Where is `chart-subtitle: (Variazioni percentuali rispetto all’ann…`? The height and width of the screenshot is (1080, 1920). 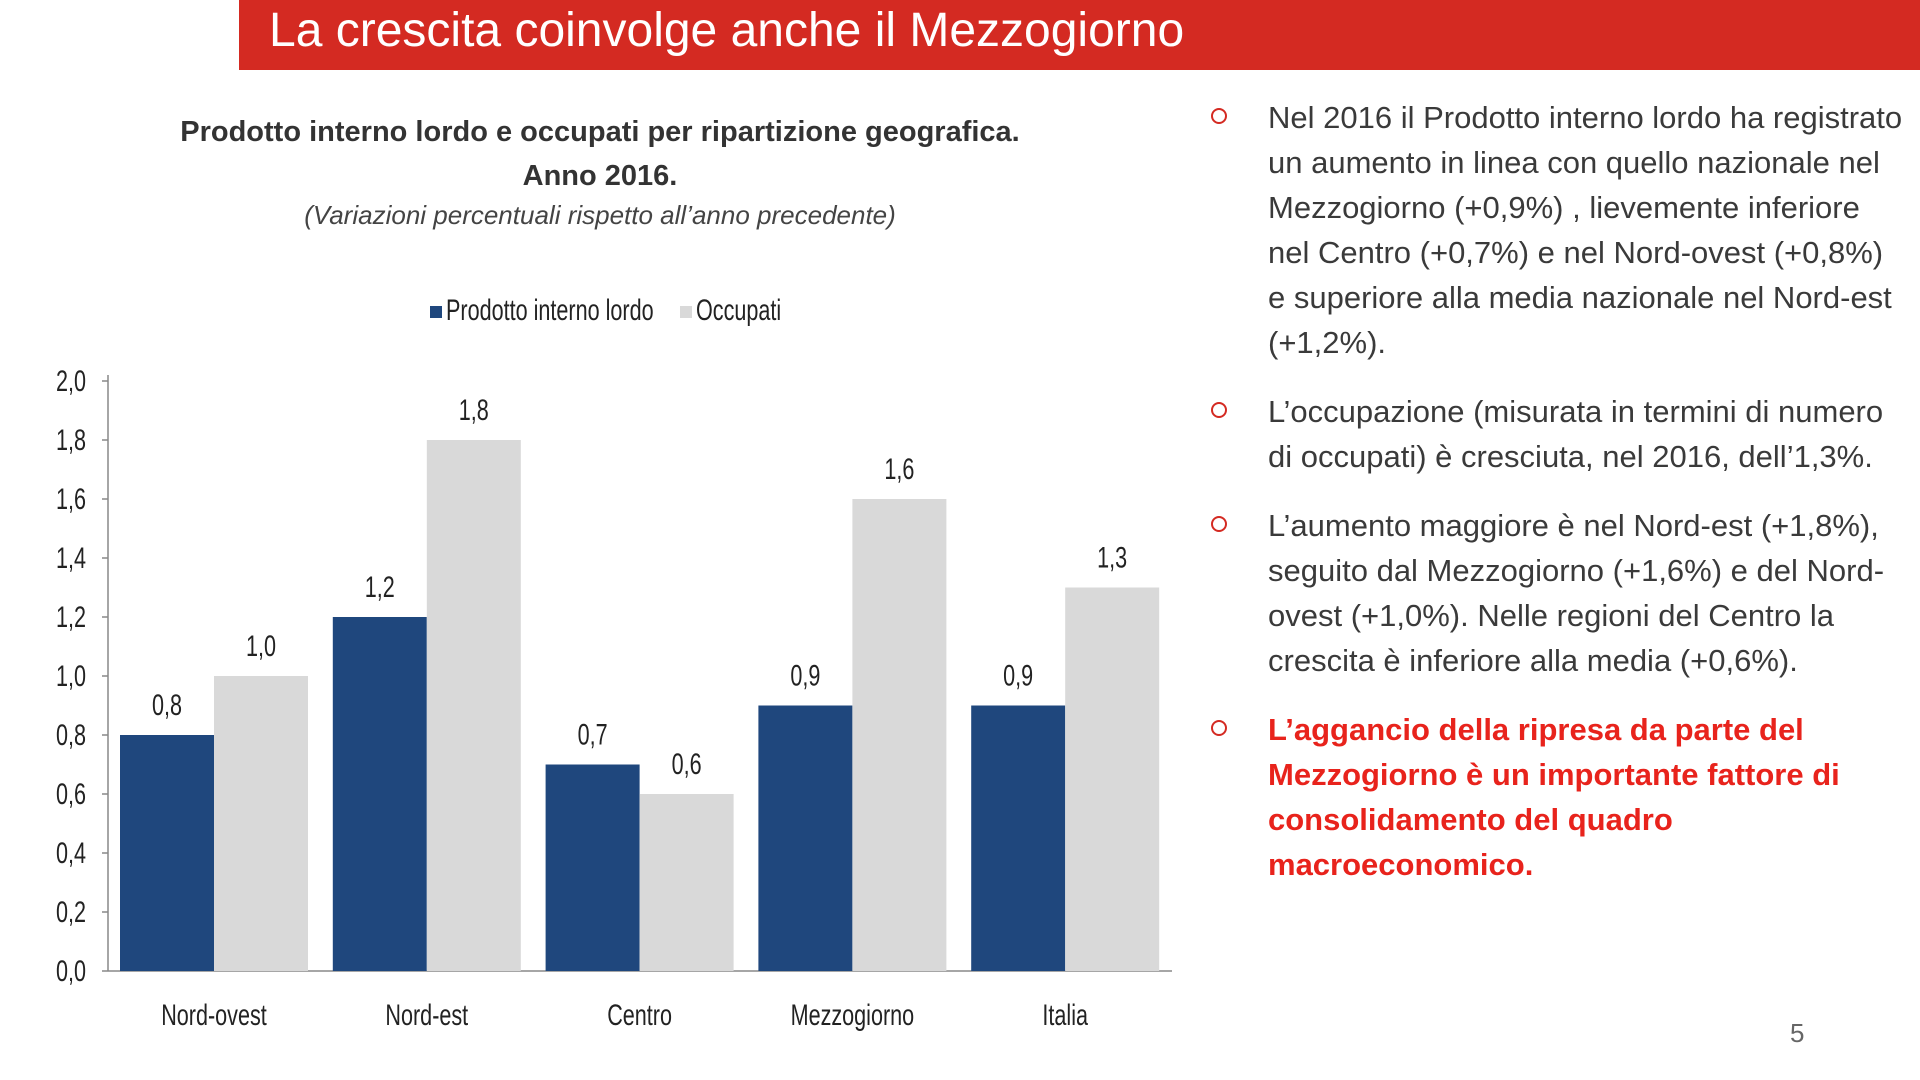 chart-subtitle: (Variazioni percentuali rispetto all’ann… is located at coordinates (600, 215).